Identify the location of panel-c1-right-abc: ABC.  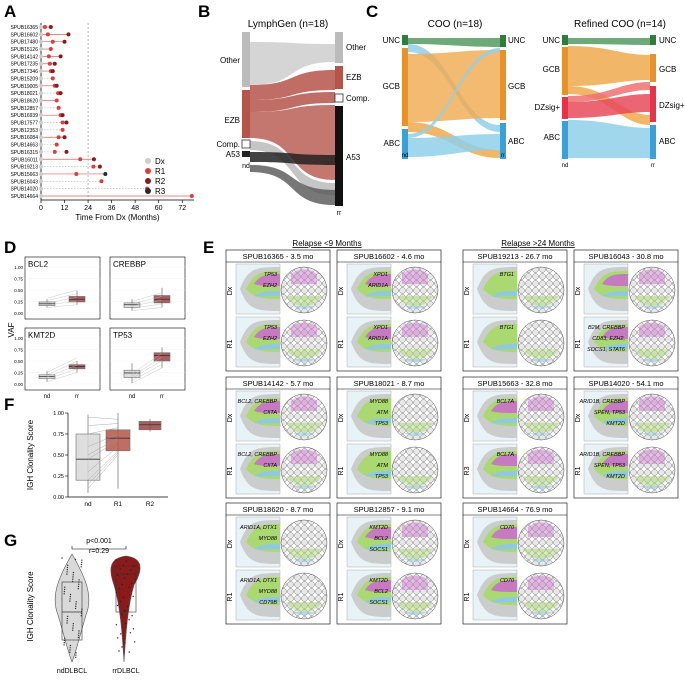
(516, 141).